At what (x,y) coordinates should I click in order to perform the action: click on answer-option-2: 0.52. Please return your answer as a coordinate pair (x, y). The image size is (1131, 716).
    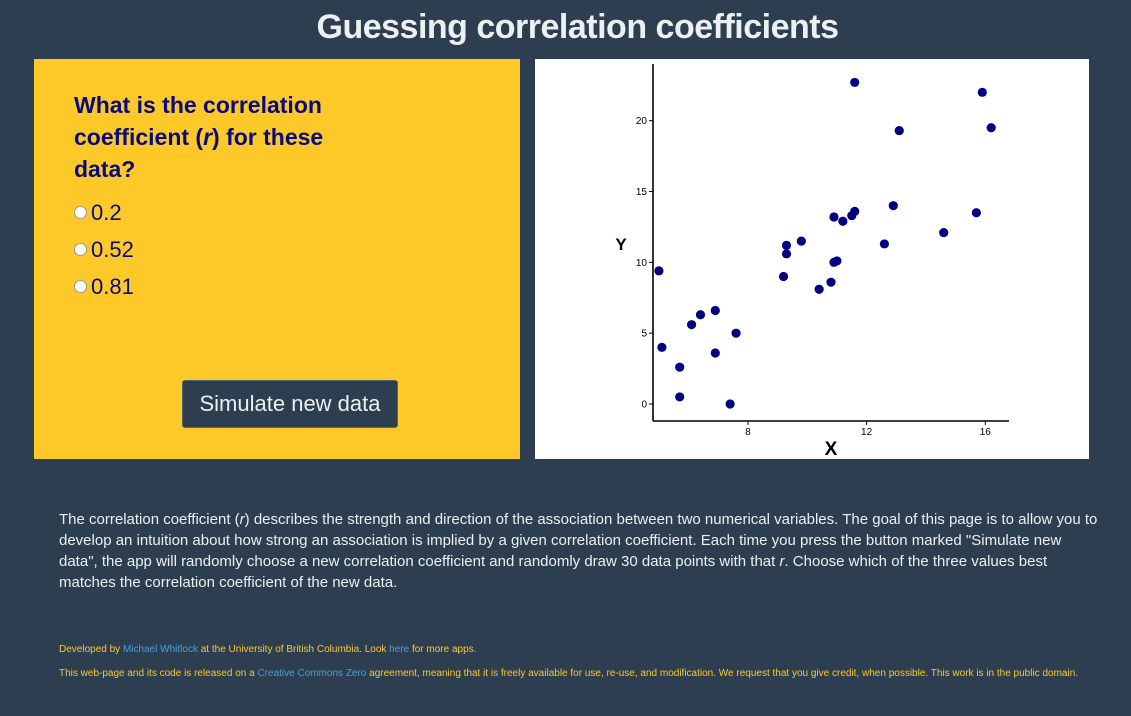
    Looking at the image, I should click on (104, 249).